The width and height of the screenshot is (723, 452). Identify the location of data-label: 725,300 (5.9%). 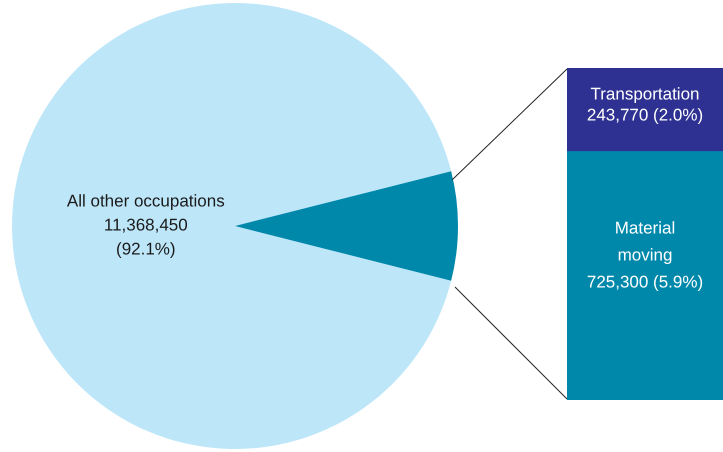
(645, 282).